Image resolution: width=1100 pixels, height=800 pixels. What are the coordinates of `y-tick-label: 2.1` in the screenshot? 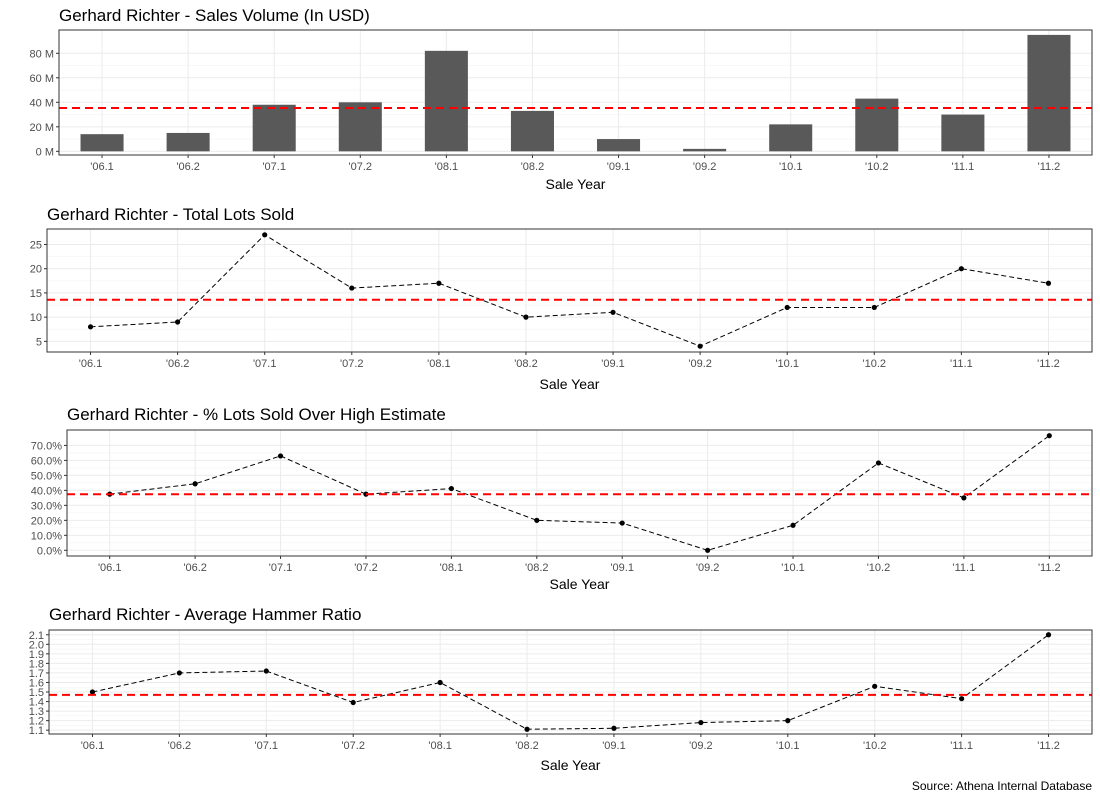 It's located at (36, 636).